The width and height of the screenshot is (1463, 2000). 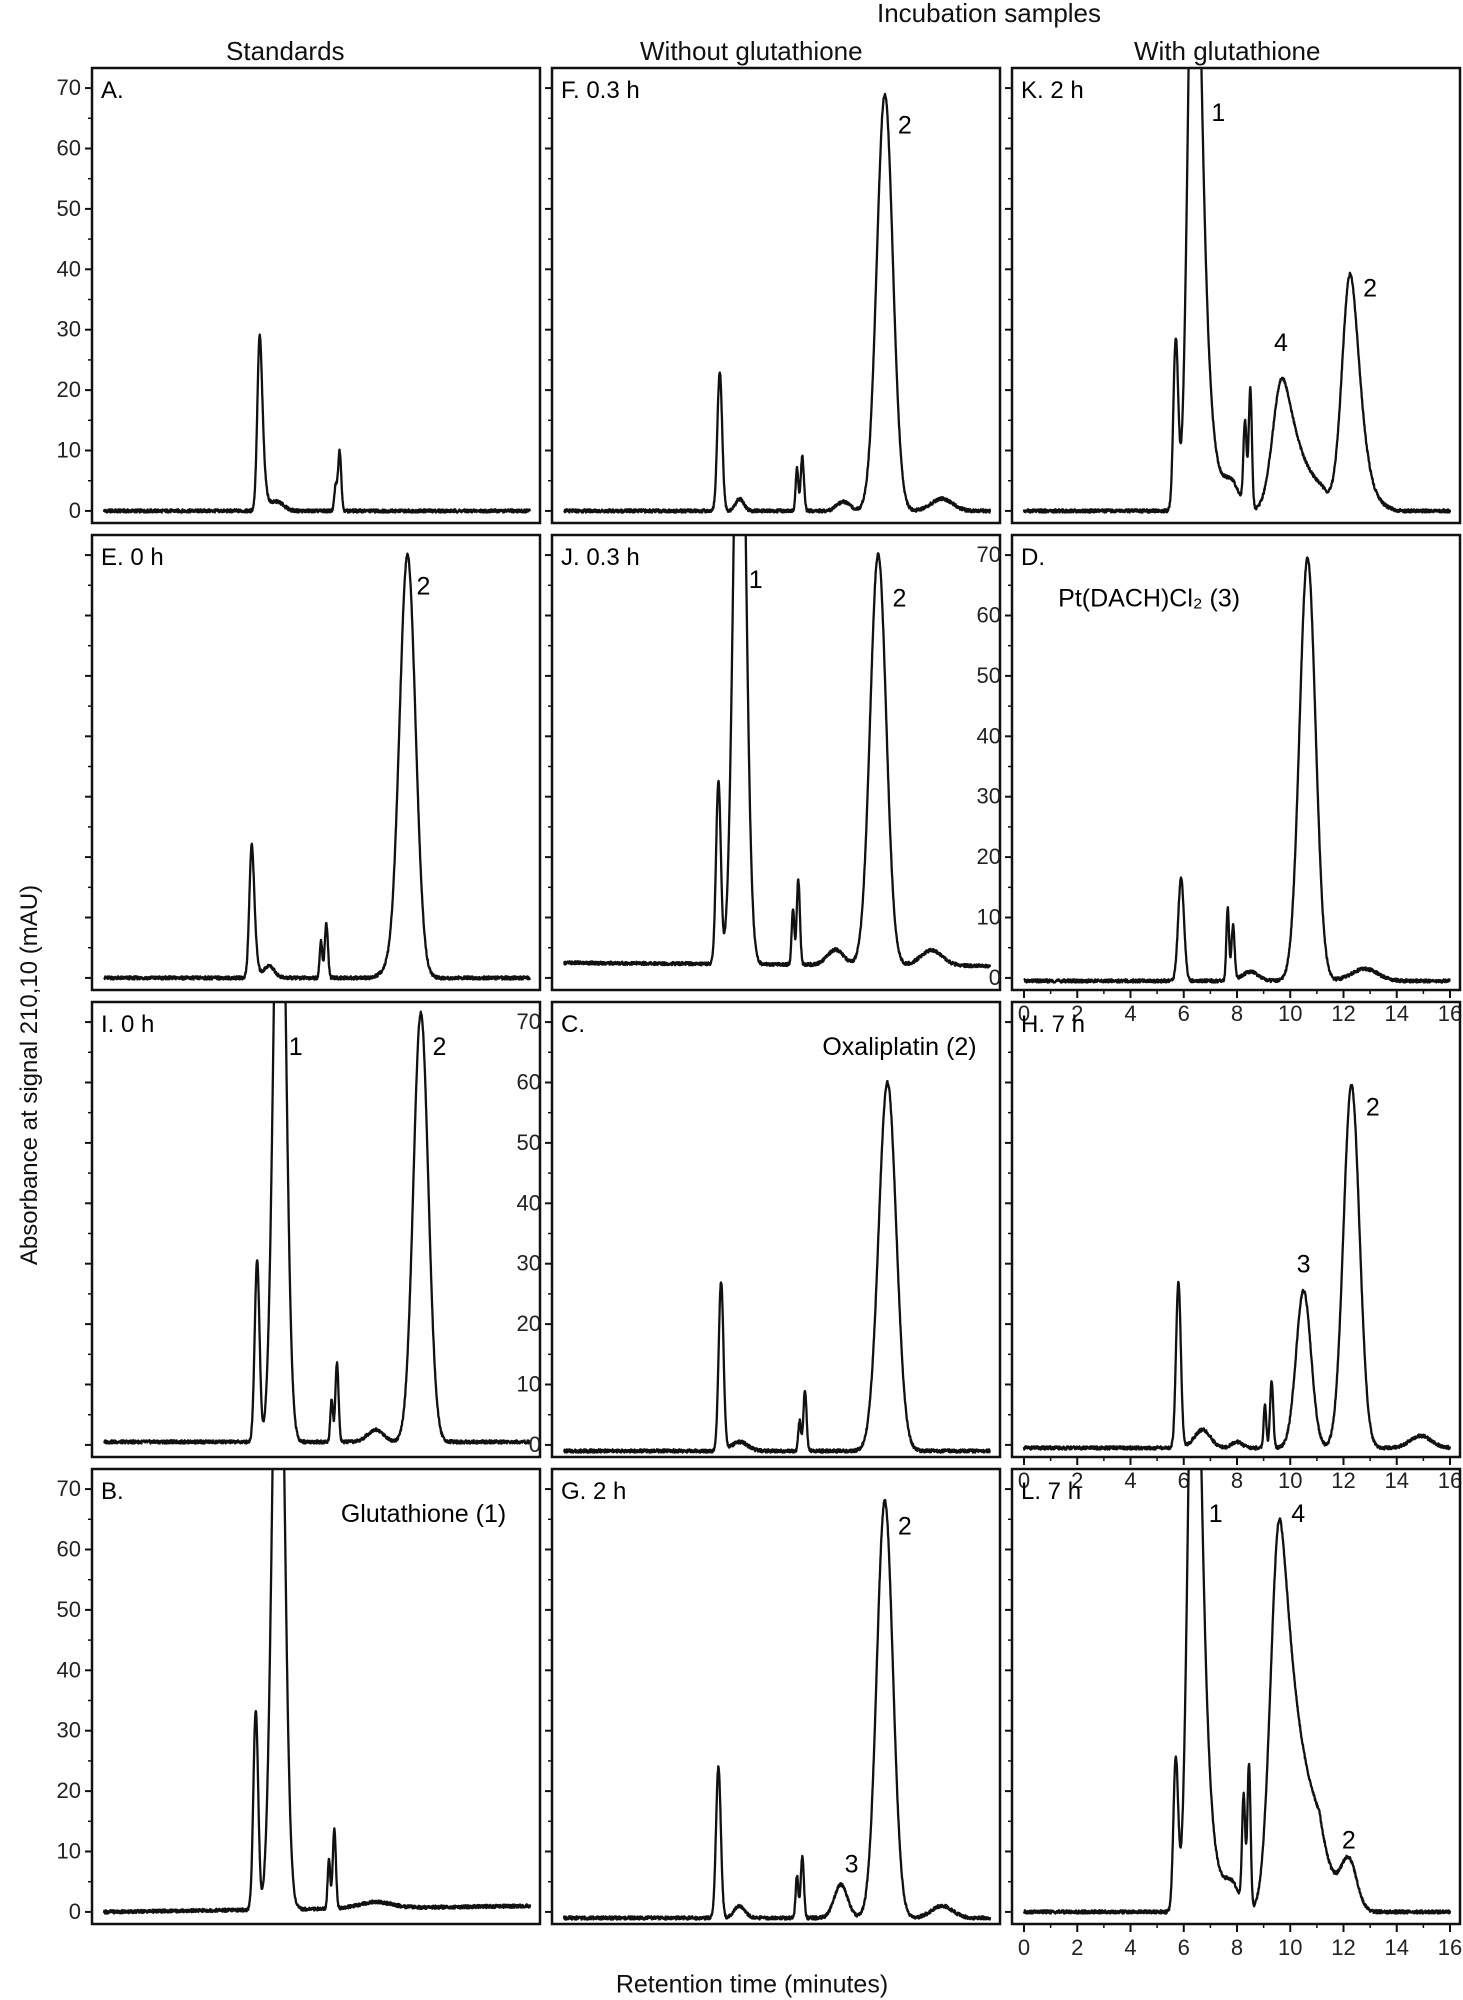 I want to click on y-tick-label-c-70: 70, so click(x=529, y=1021).